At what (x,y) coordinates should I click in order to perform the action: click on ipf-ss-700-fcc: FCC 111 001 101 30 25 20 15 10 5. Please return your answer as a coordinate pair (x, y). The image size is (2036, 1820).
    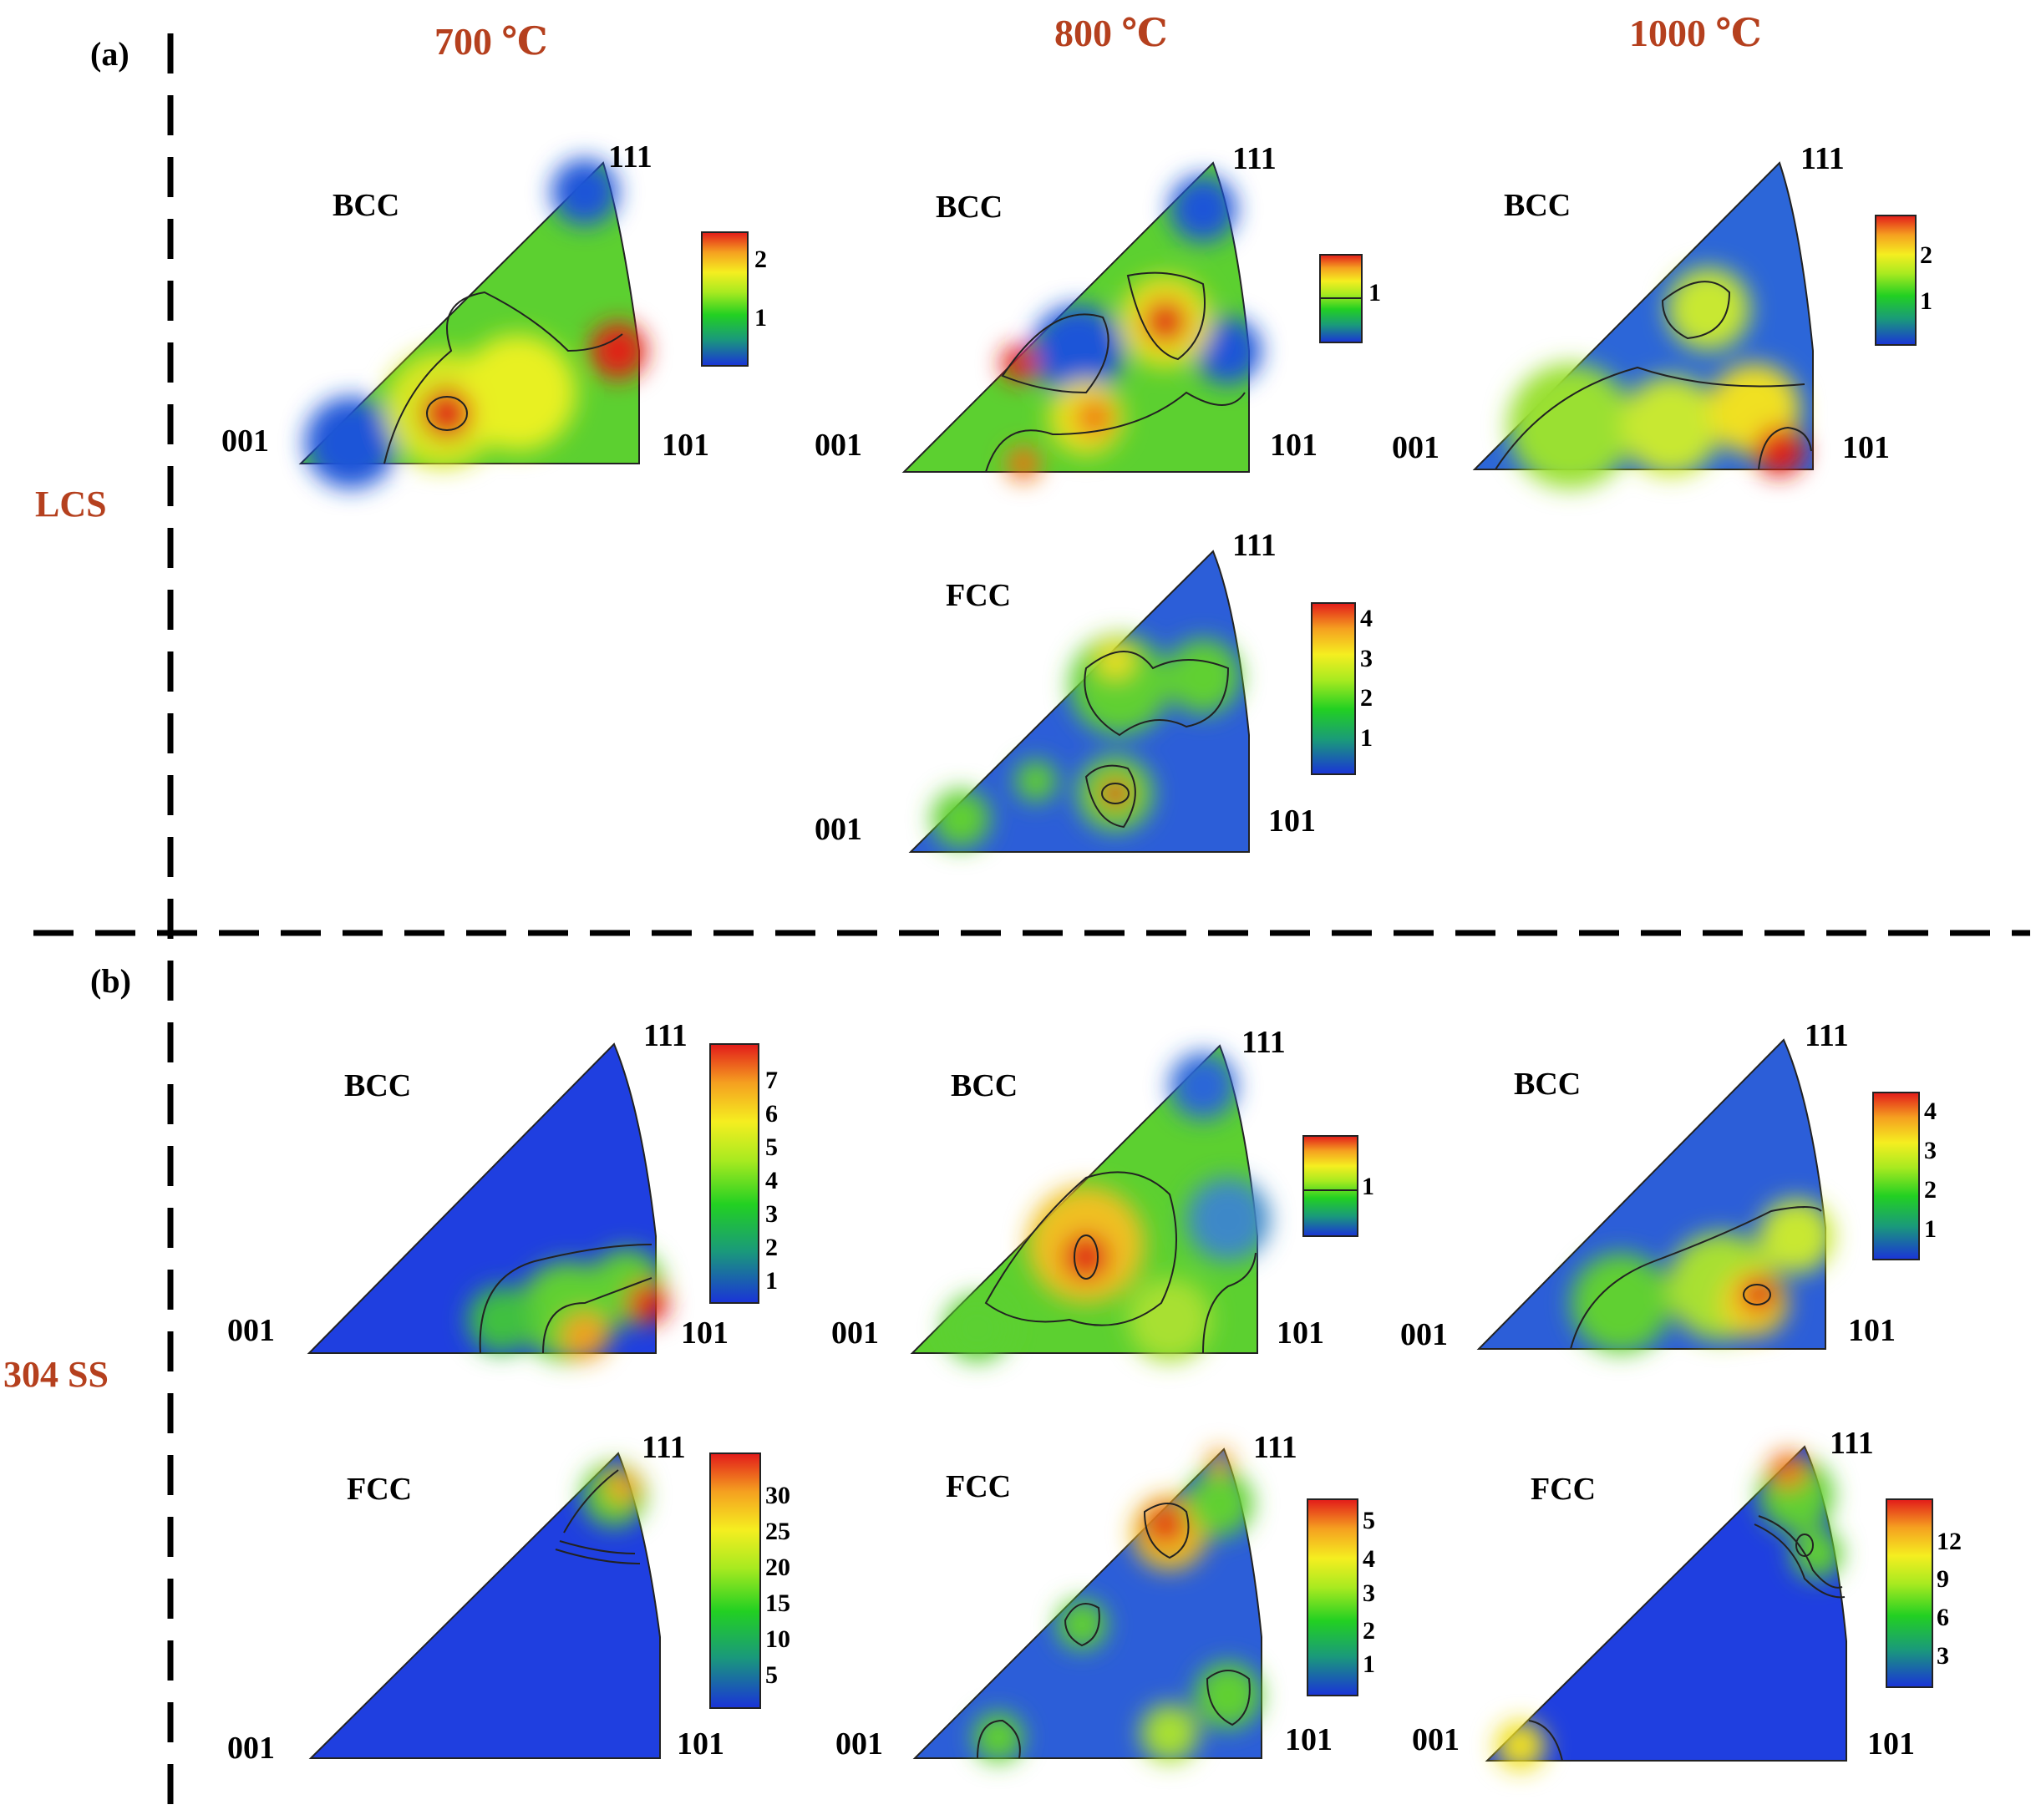
    Looking at the image, I should click on (508, 1598).